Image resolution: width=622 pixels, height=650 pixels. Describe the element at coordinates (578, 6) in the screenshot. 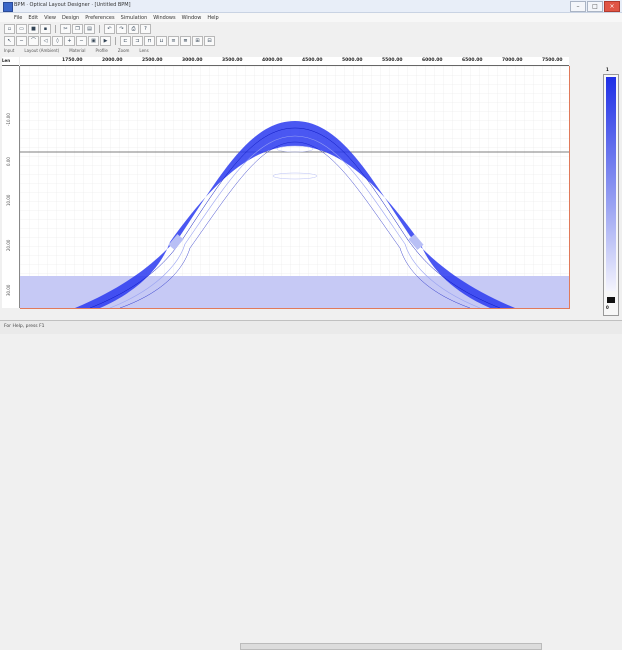

I see `minimize-button: –` at that location.